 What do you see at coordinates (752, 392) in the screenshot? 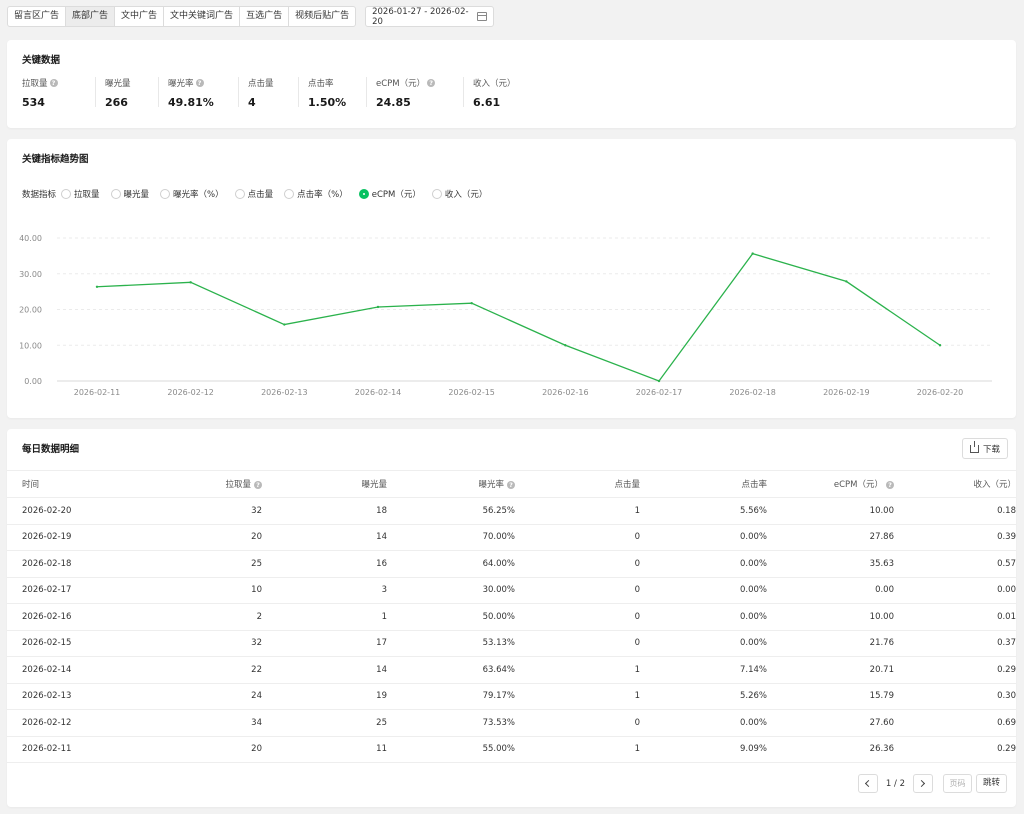
I see `x-tick-label: 2026-02-18` at bounding box center [752, 392].